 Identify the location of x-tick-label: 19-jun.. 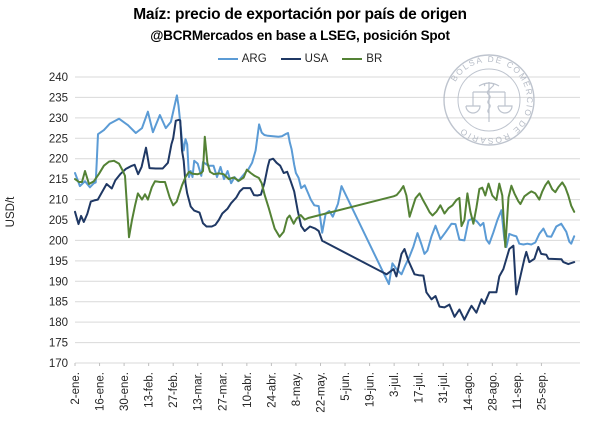
(371, 389).